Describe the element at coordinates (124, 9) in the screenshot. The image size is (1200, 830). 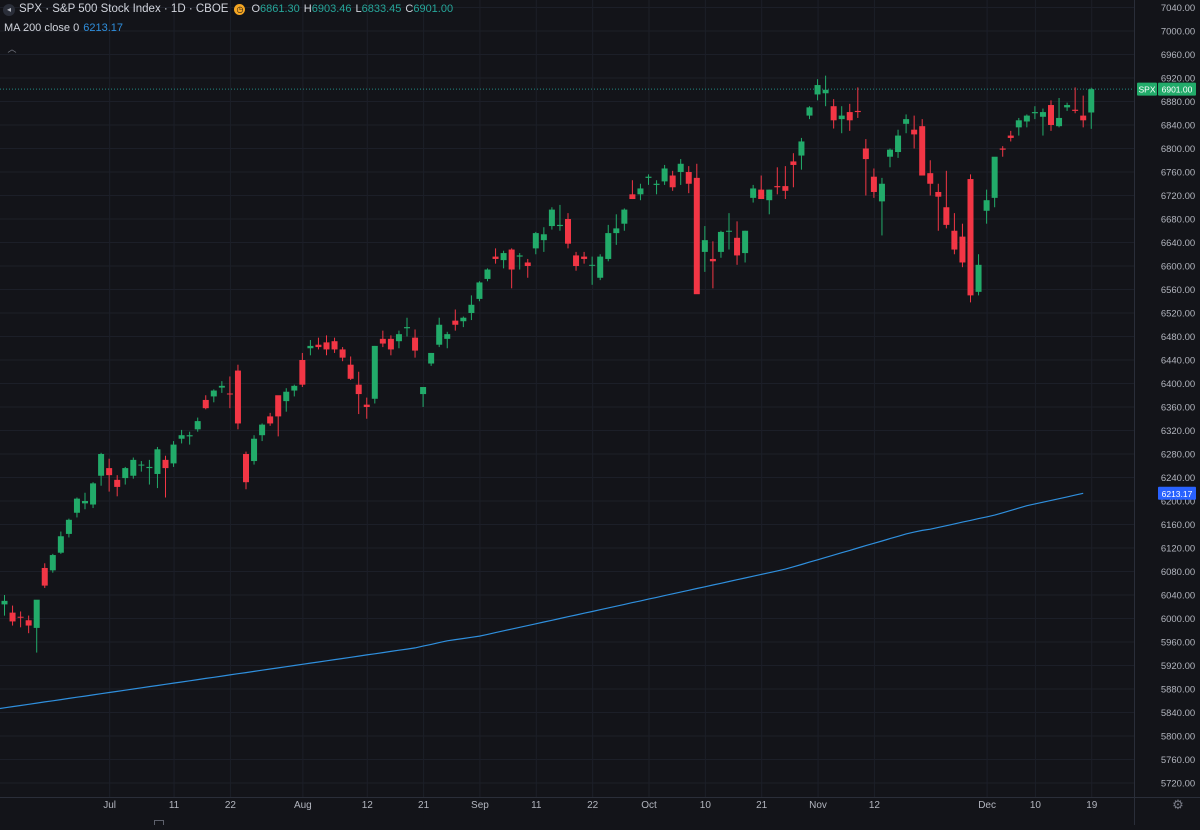
I see `symbol-title: SPX · S&P 500 Stock Index · 1D · CBOE` at that location.